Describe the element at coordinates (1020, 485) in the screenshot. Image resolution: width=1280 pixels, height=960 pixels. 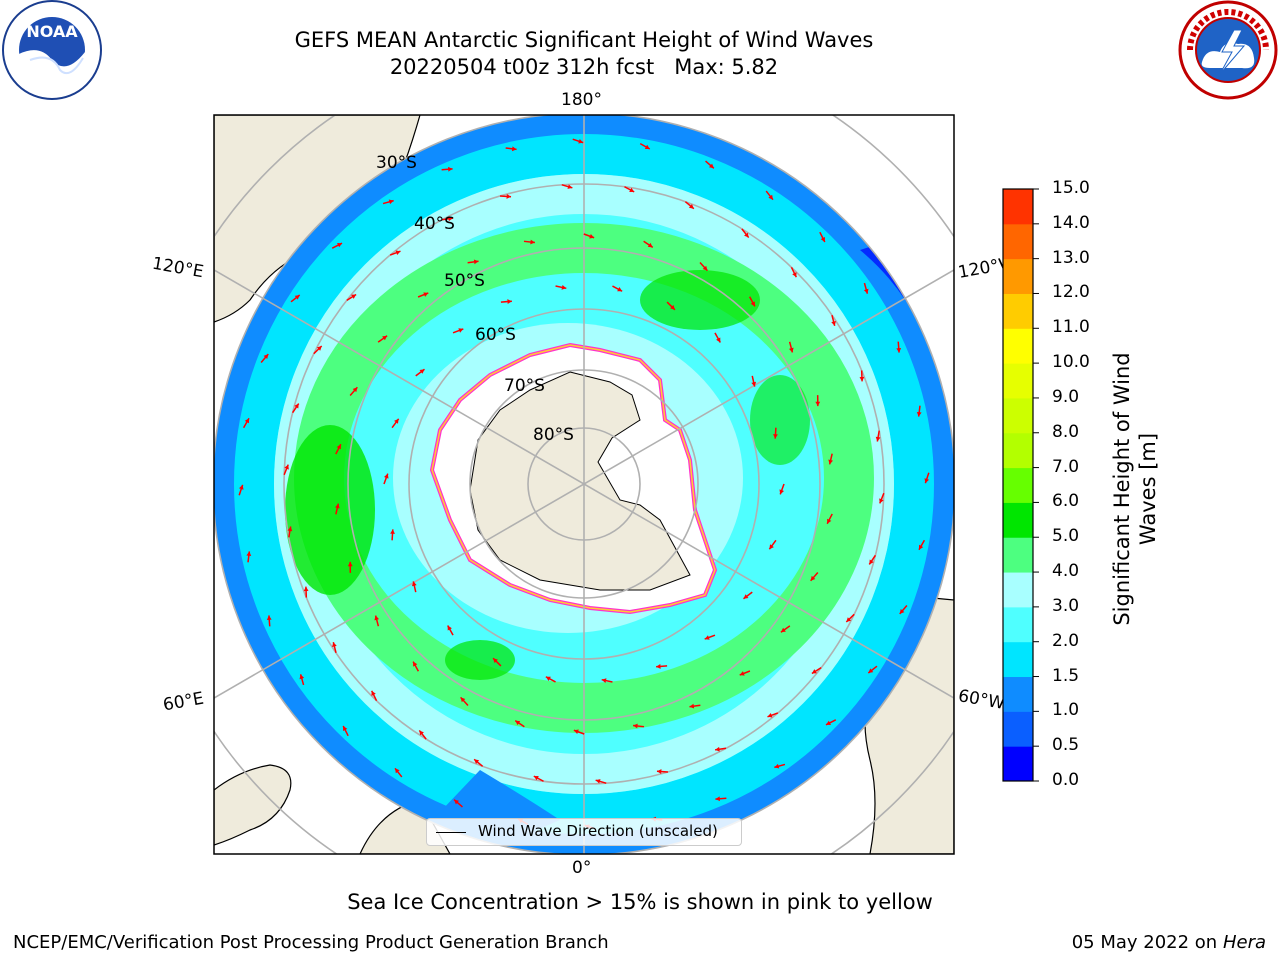
I see `colorbar` at that location.